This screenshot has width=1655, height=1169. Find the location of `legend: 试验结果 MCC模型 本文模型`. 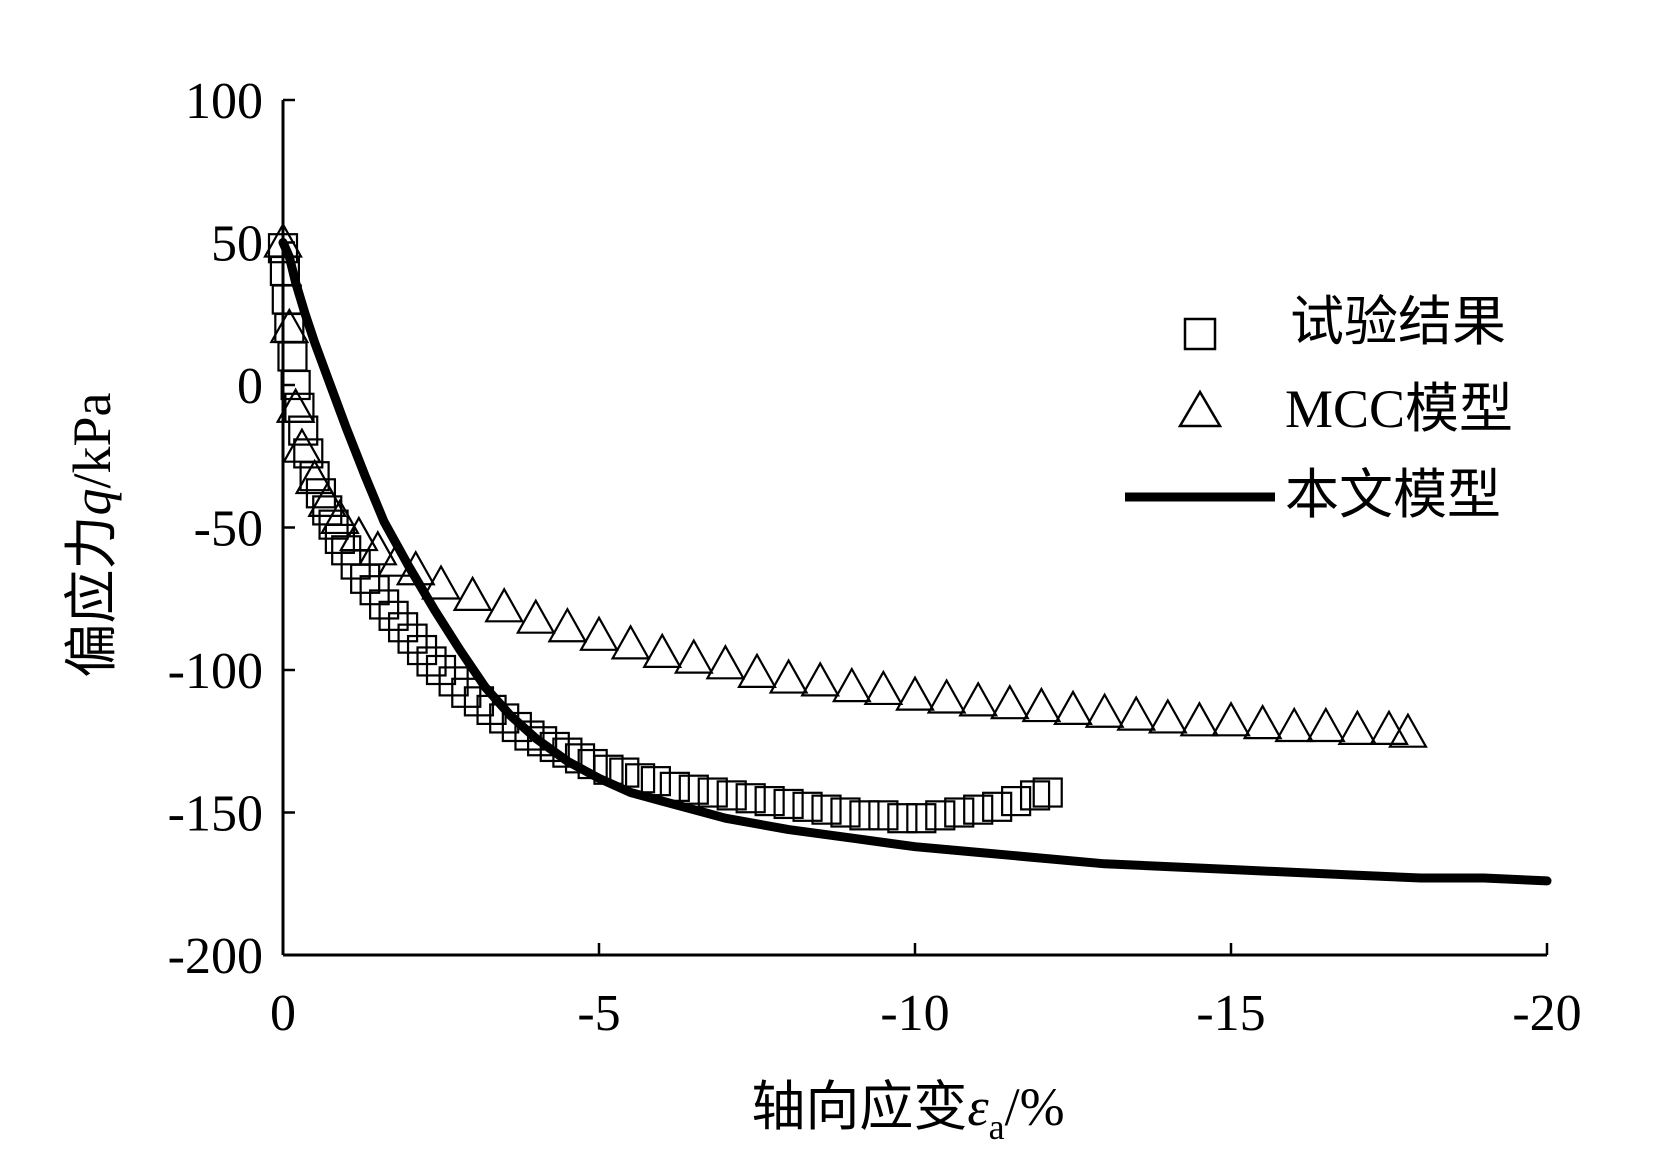

legend: 试验结果 MCC模型 本文模型 is located at coordinates (1319, 408).